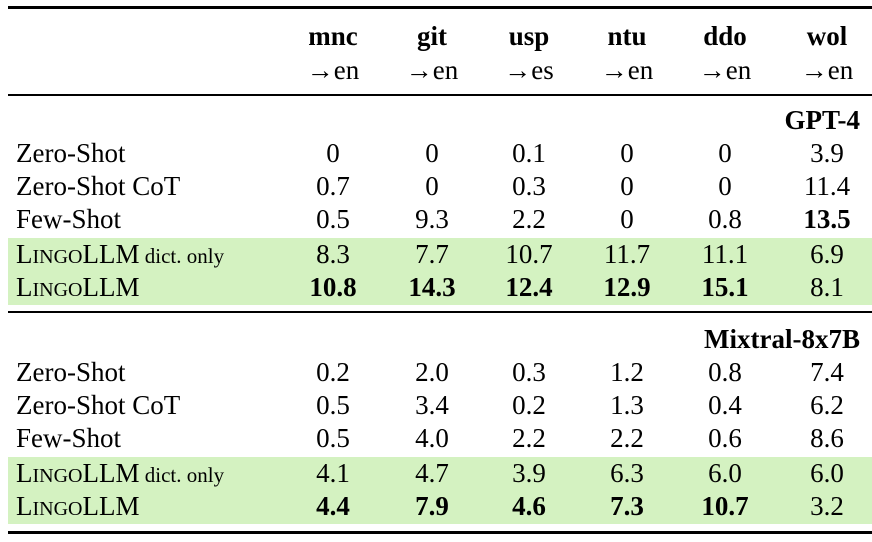 This screenshot has width=872, height=542. What do you see at coordinates (440, 490) in the screenshot?
I see `mixtral-lingollm-highlight` at bounding box center [440, 490].